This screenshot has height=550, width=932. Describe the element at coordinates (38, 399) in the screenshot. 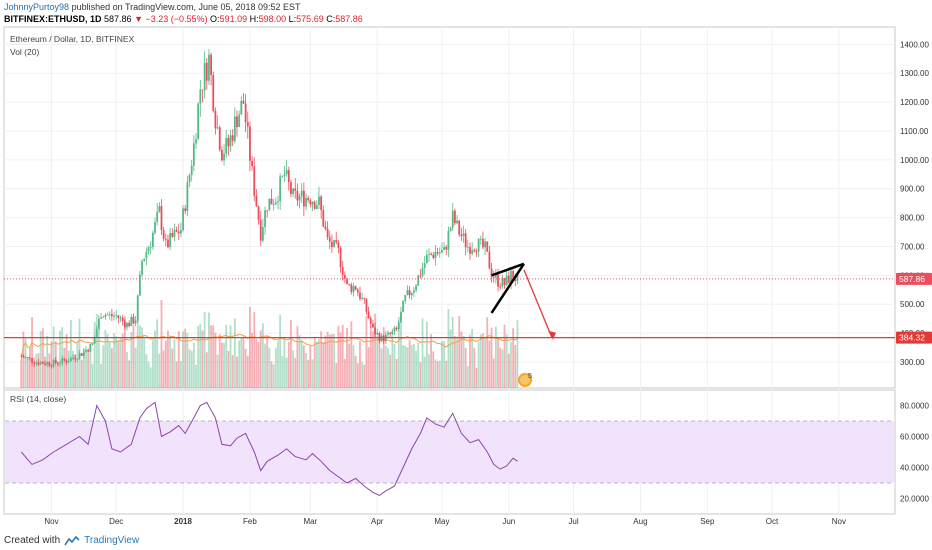

I see `rsi-legend: RSI (14, close)` at that location.